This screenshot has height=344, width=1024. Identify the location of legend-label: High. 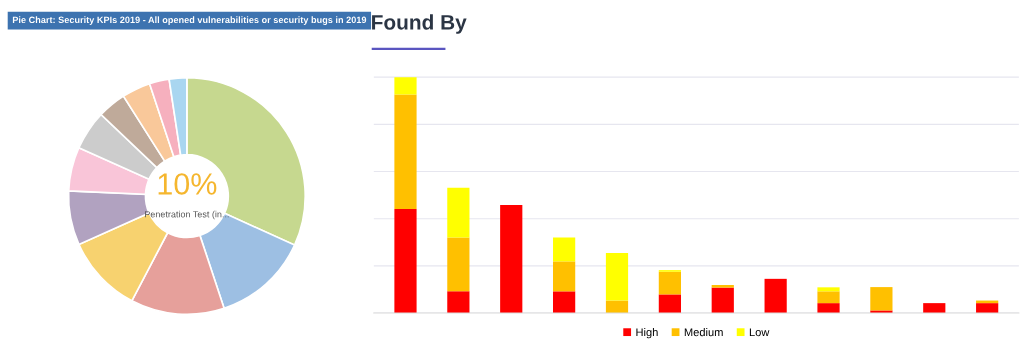
(647, 333).